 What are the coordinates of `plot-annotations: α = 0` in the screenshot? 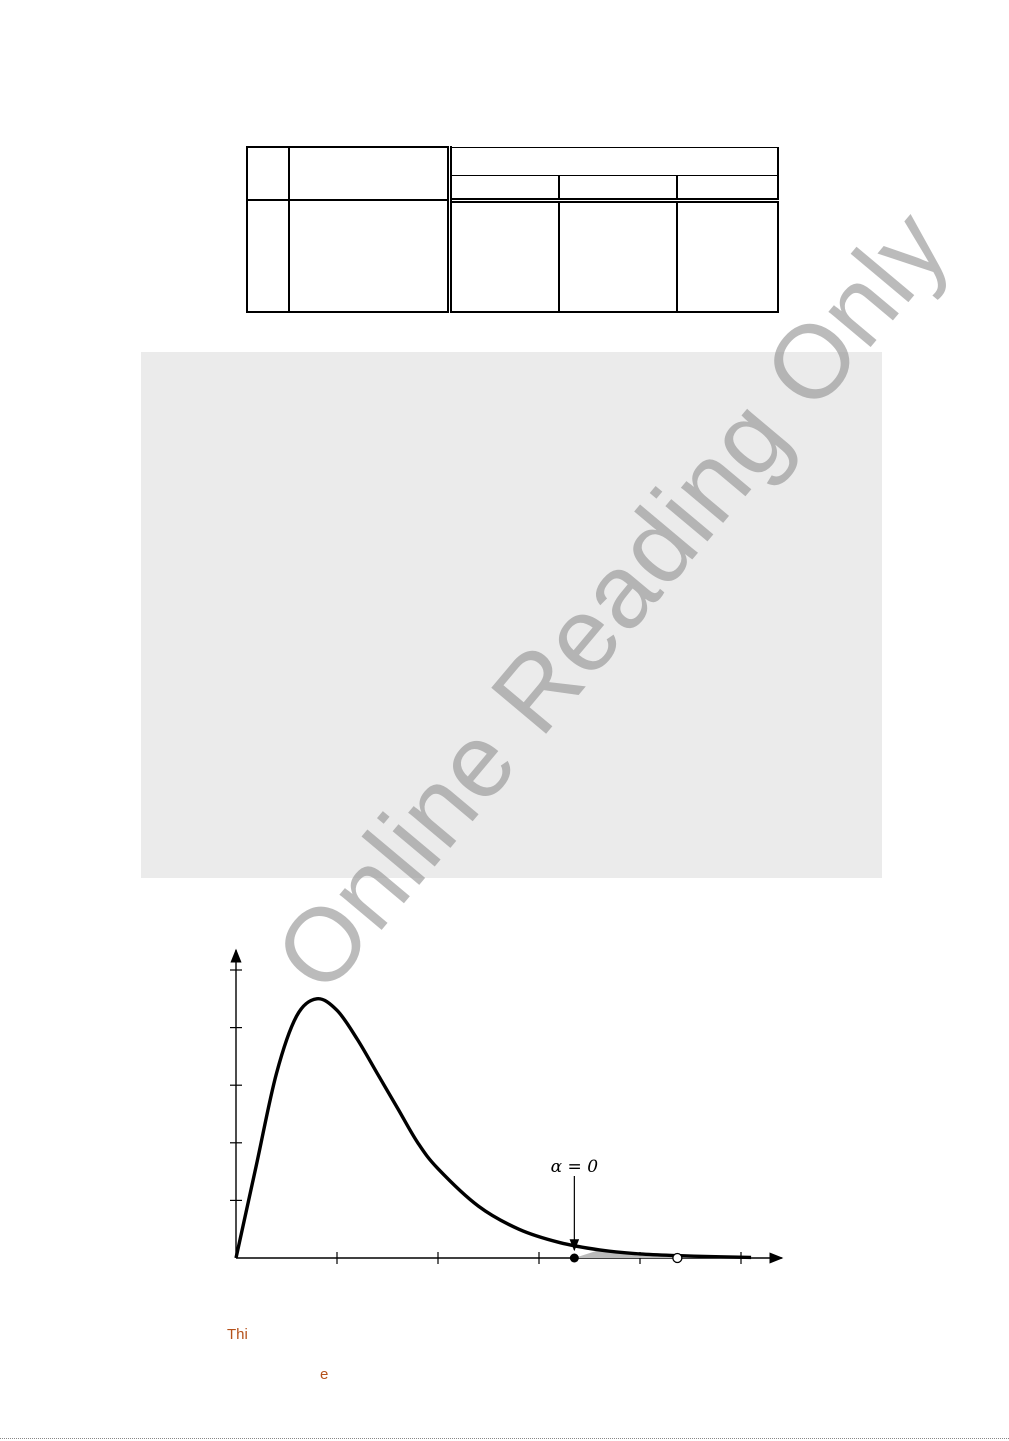 It's located at (617, 1210).